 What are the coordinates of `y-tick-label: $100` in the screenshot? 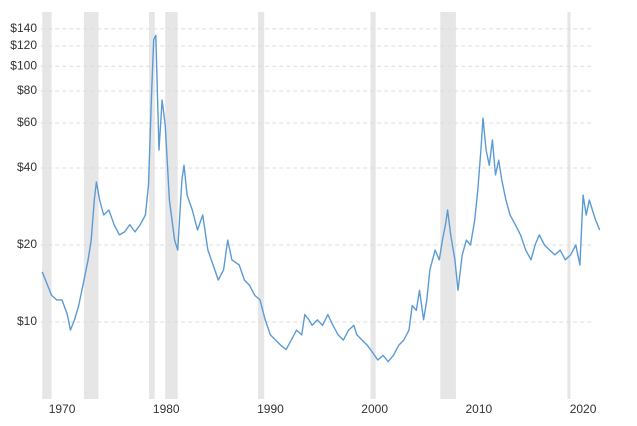 It's located at (23, 65).